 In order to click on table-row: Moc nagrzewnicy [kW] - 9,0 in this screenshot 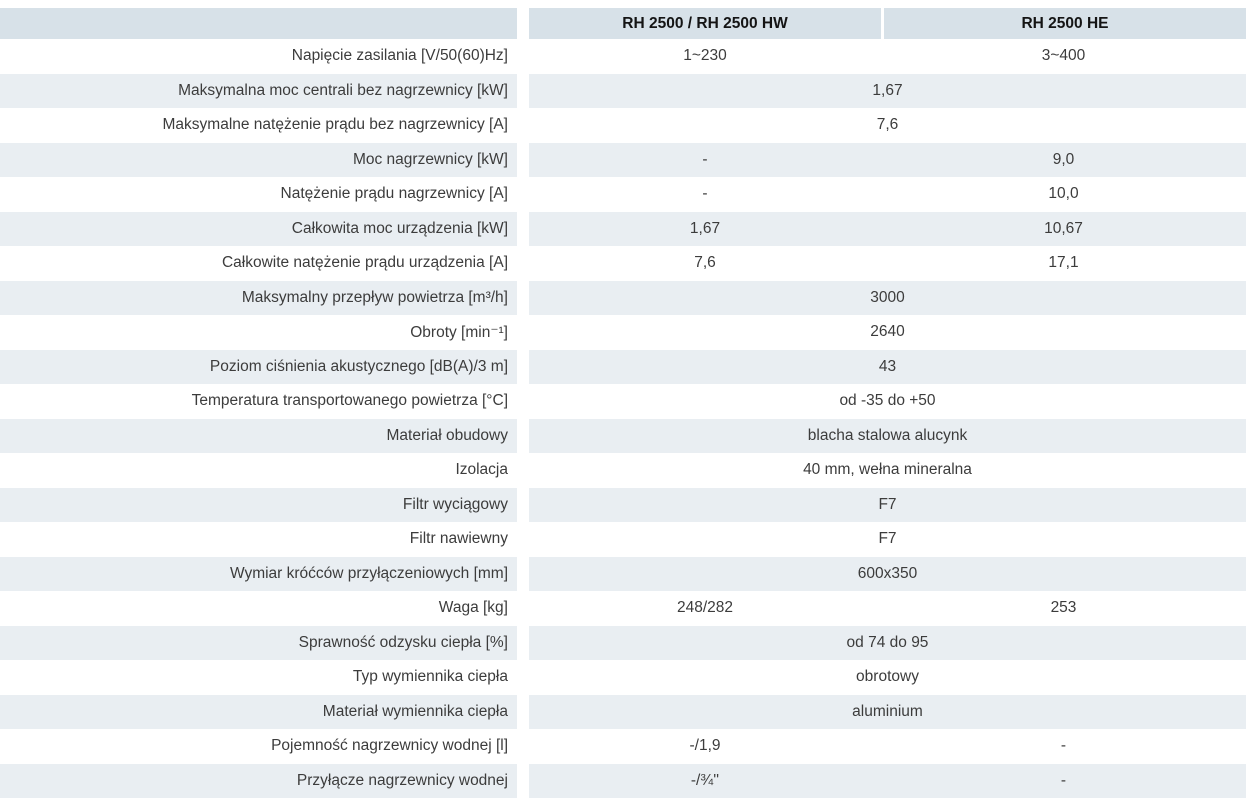, I will do `click(623, 159)`.